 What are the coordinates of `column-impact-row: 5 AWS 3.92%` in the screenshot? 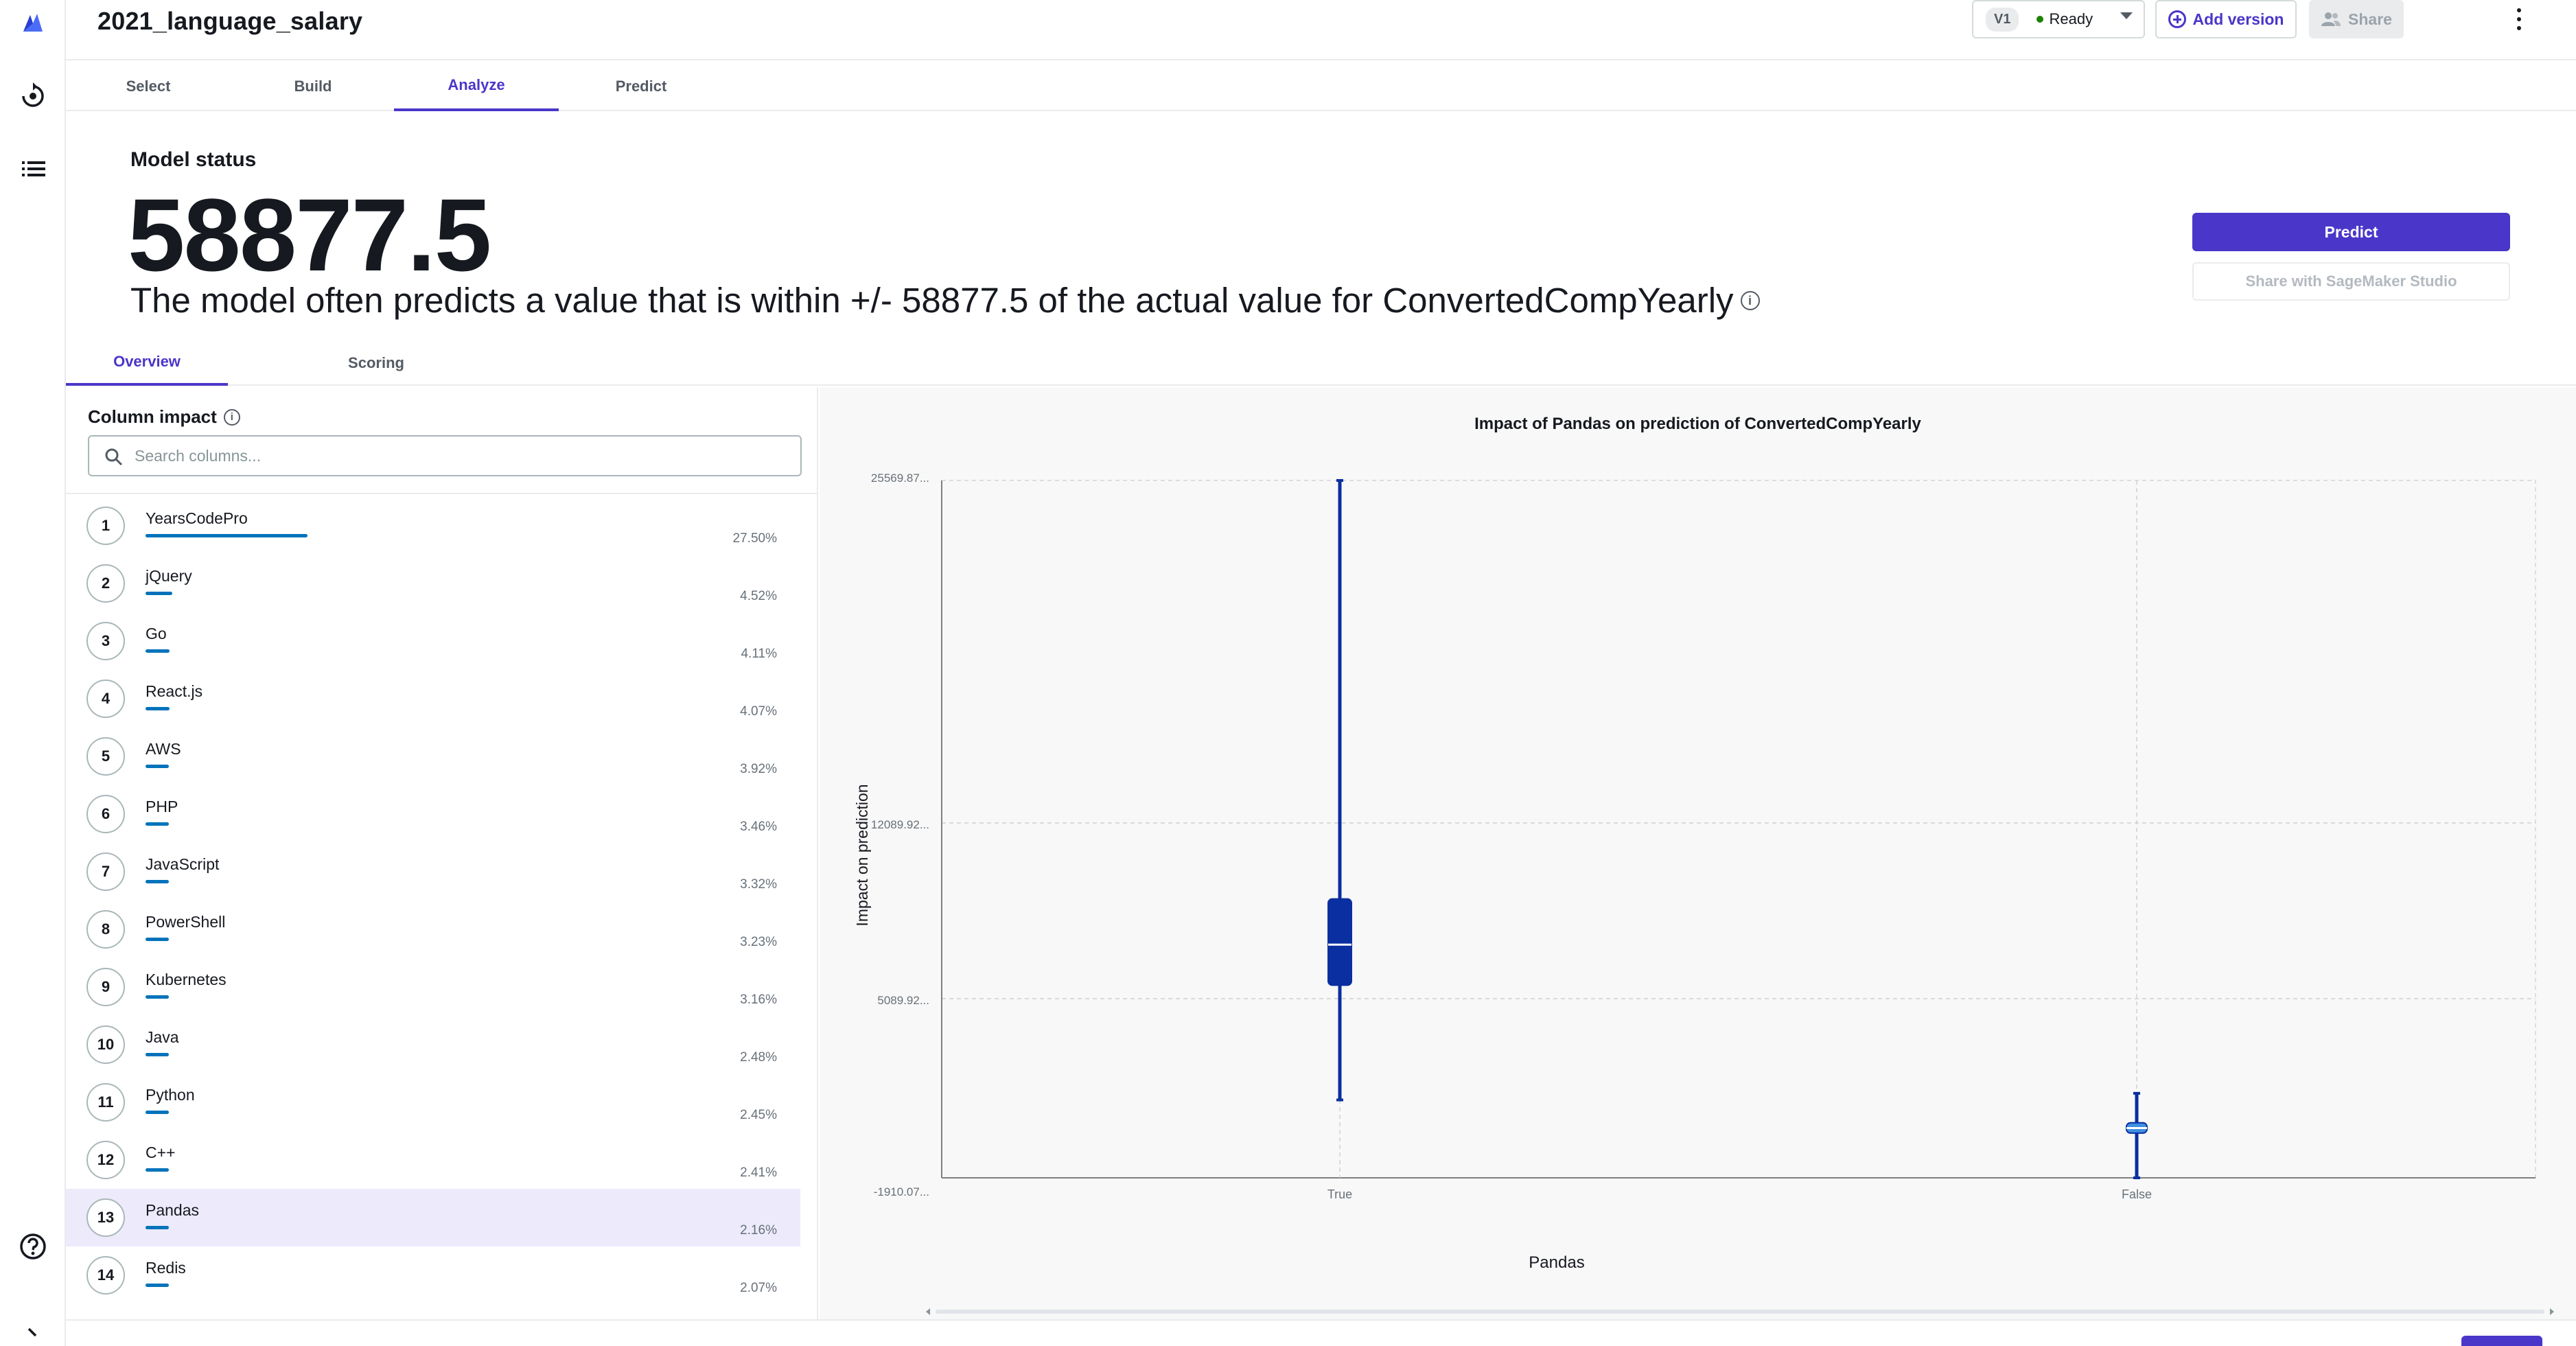 It's located at (433, 756).